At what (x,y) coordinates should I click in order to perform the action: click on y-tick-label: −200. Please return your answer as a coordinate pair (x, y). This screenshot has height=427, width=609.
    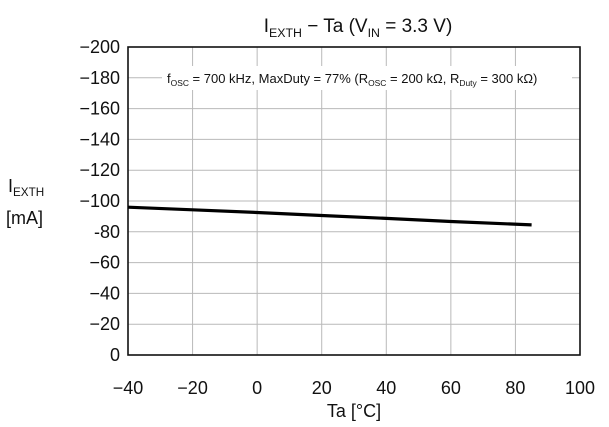
    Looking at the image, I should click on (99, 47).